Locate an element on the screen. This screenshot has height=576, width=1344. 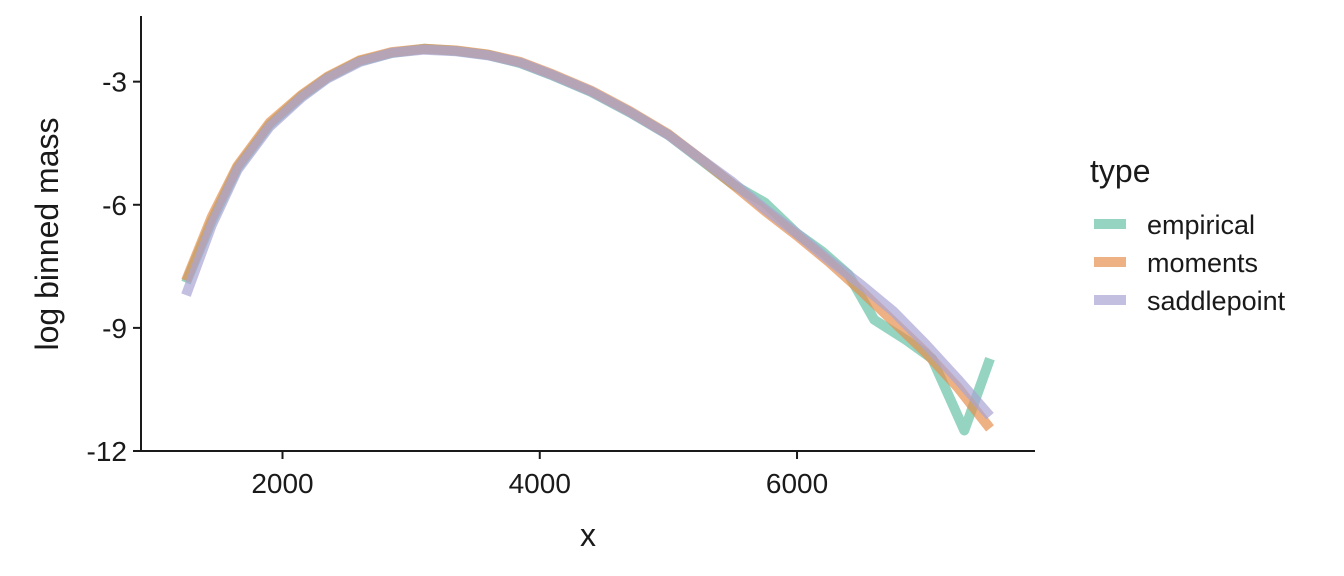
y-axis-title: log binned mass is located at coordinates (47, 233).